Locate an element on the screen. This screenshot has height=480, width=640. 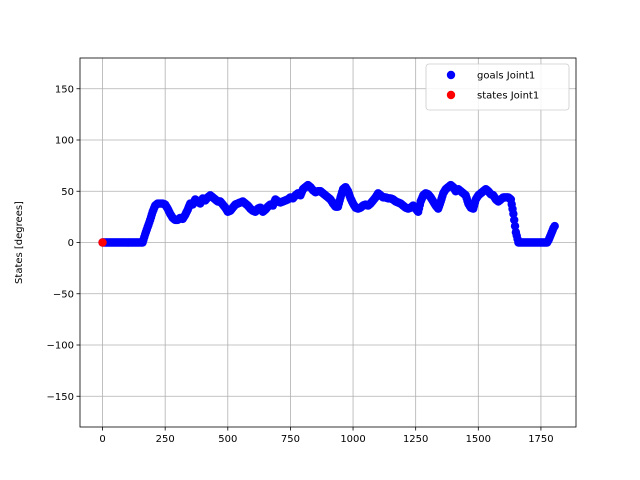
x-tick-label: 750 is located at coordinates (290, 439).